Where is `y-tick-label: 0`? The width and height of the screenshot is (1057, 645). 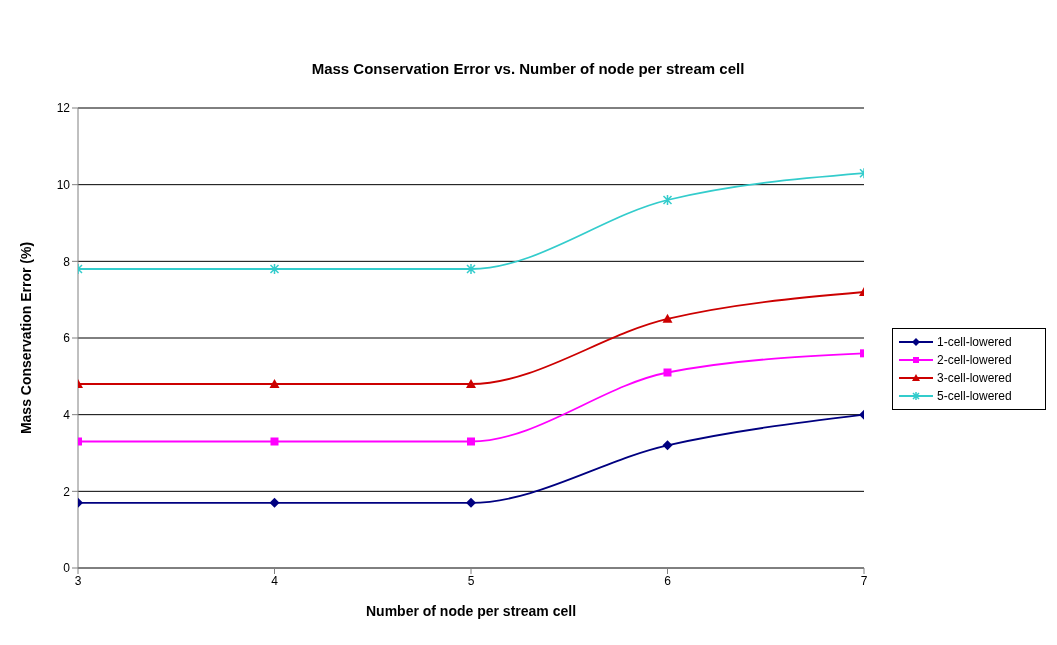 y-tick-label: 0 is located at coordinates (67, 568).